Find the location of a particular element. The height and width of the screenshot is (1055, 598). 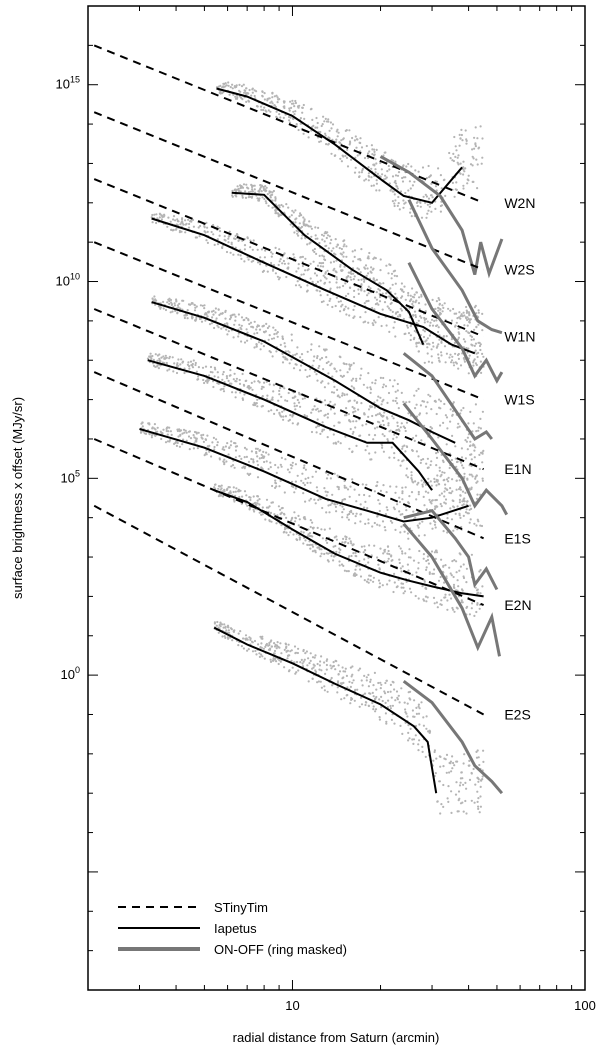

series-label: E2S is located at coordinates (517, 715).